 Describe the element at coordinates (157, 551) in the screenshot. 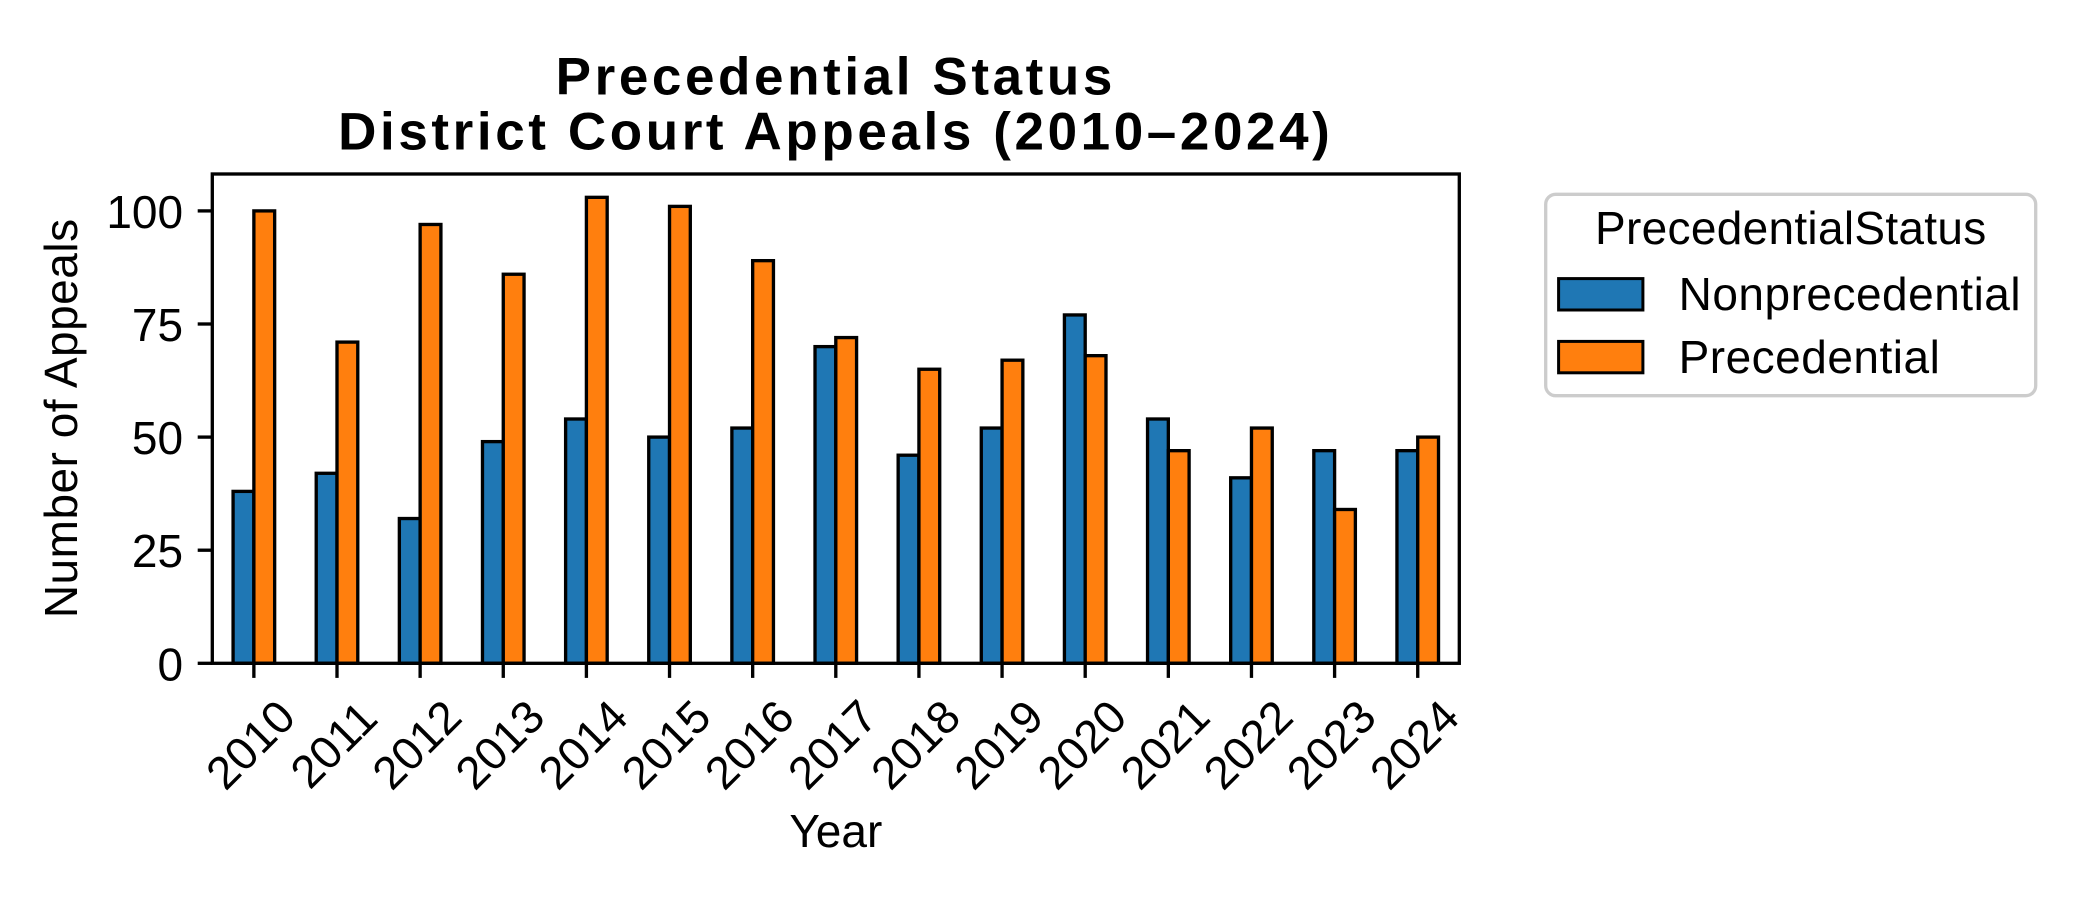

I see `svg-text: 25` at that location.